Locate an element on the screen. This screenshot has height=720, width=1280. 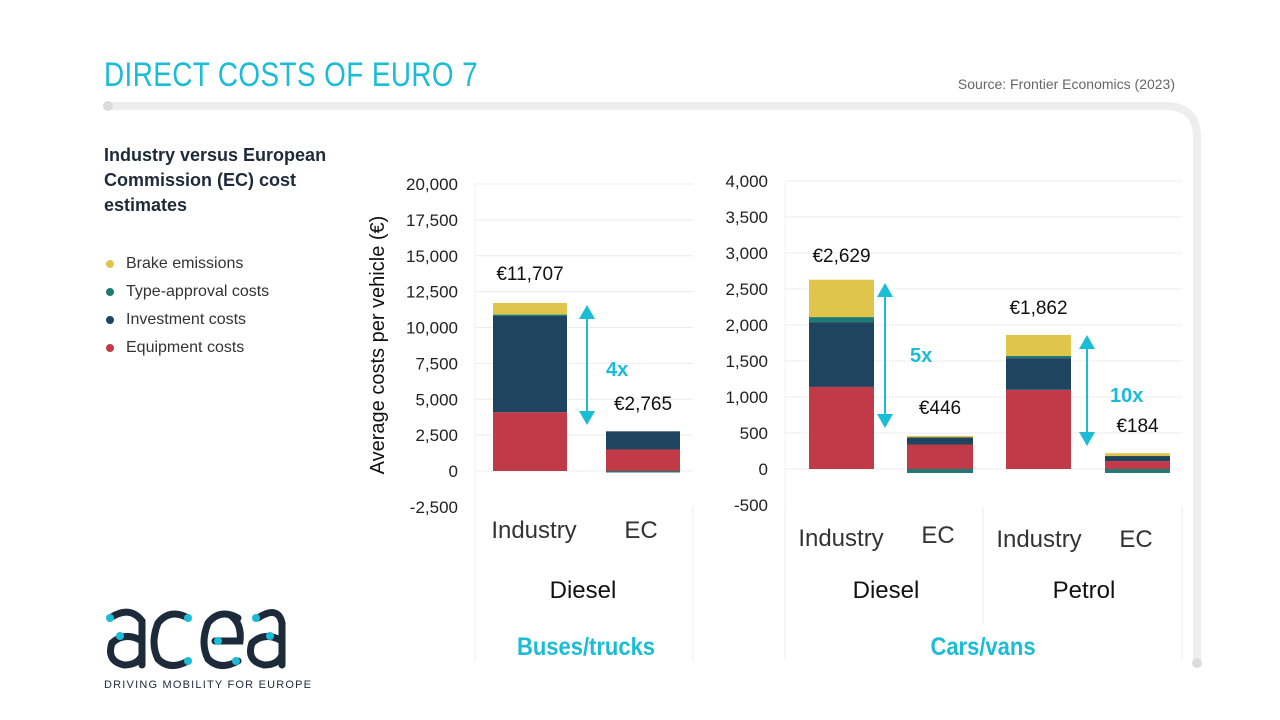
y-tick-label: 20,000 is located at coordinates (432, 184).